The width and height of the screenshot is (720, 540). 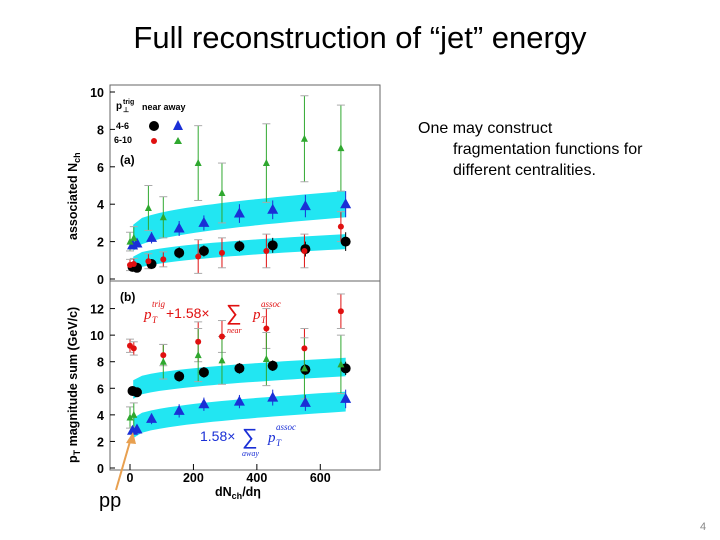 What do you see at coordinates (97, 93) in the screenshot?
I see `panel-a-ytick-label: 10` at bounding box center [97, 93].